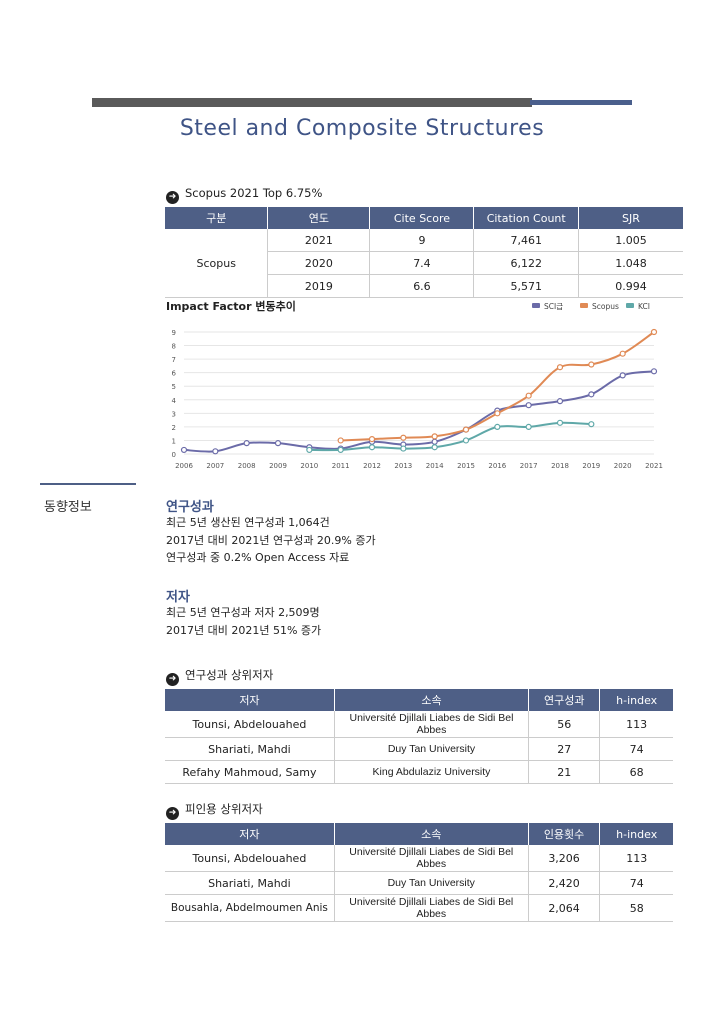 This screenshot has height=1024, width=724. I want to click on x-tick-label: 2014, so click(435, 466).